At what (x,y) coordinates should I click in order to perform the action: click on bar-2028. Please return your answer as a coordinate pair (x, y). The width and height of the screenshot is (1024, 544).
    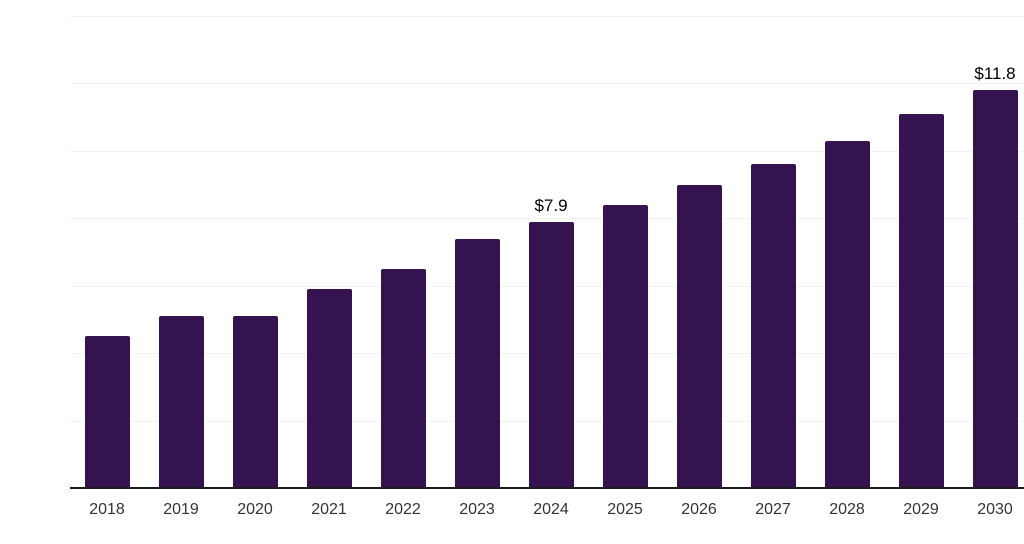
    Looking at the image, I should click on (847, 314).